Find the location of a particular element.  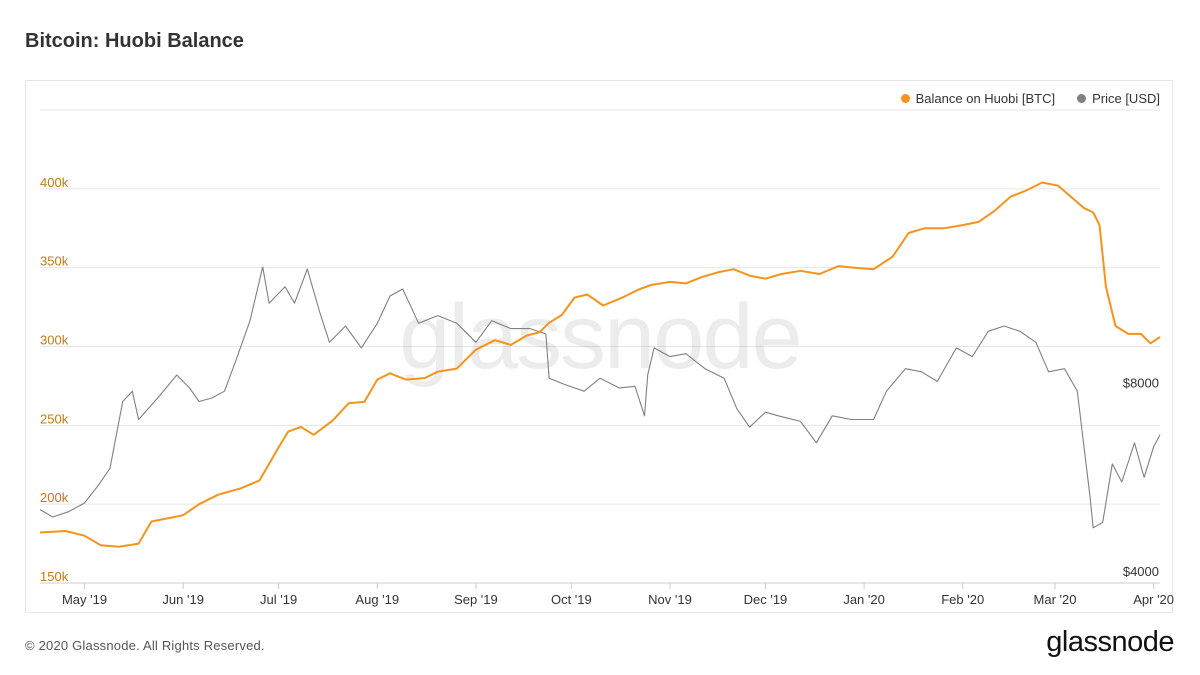

footer-logo: glassnode is located at coordinates (1110, 642).